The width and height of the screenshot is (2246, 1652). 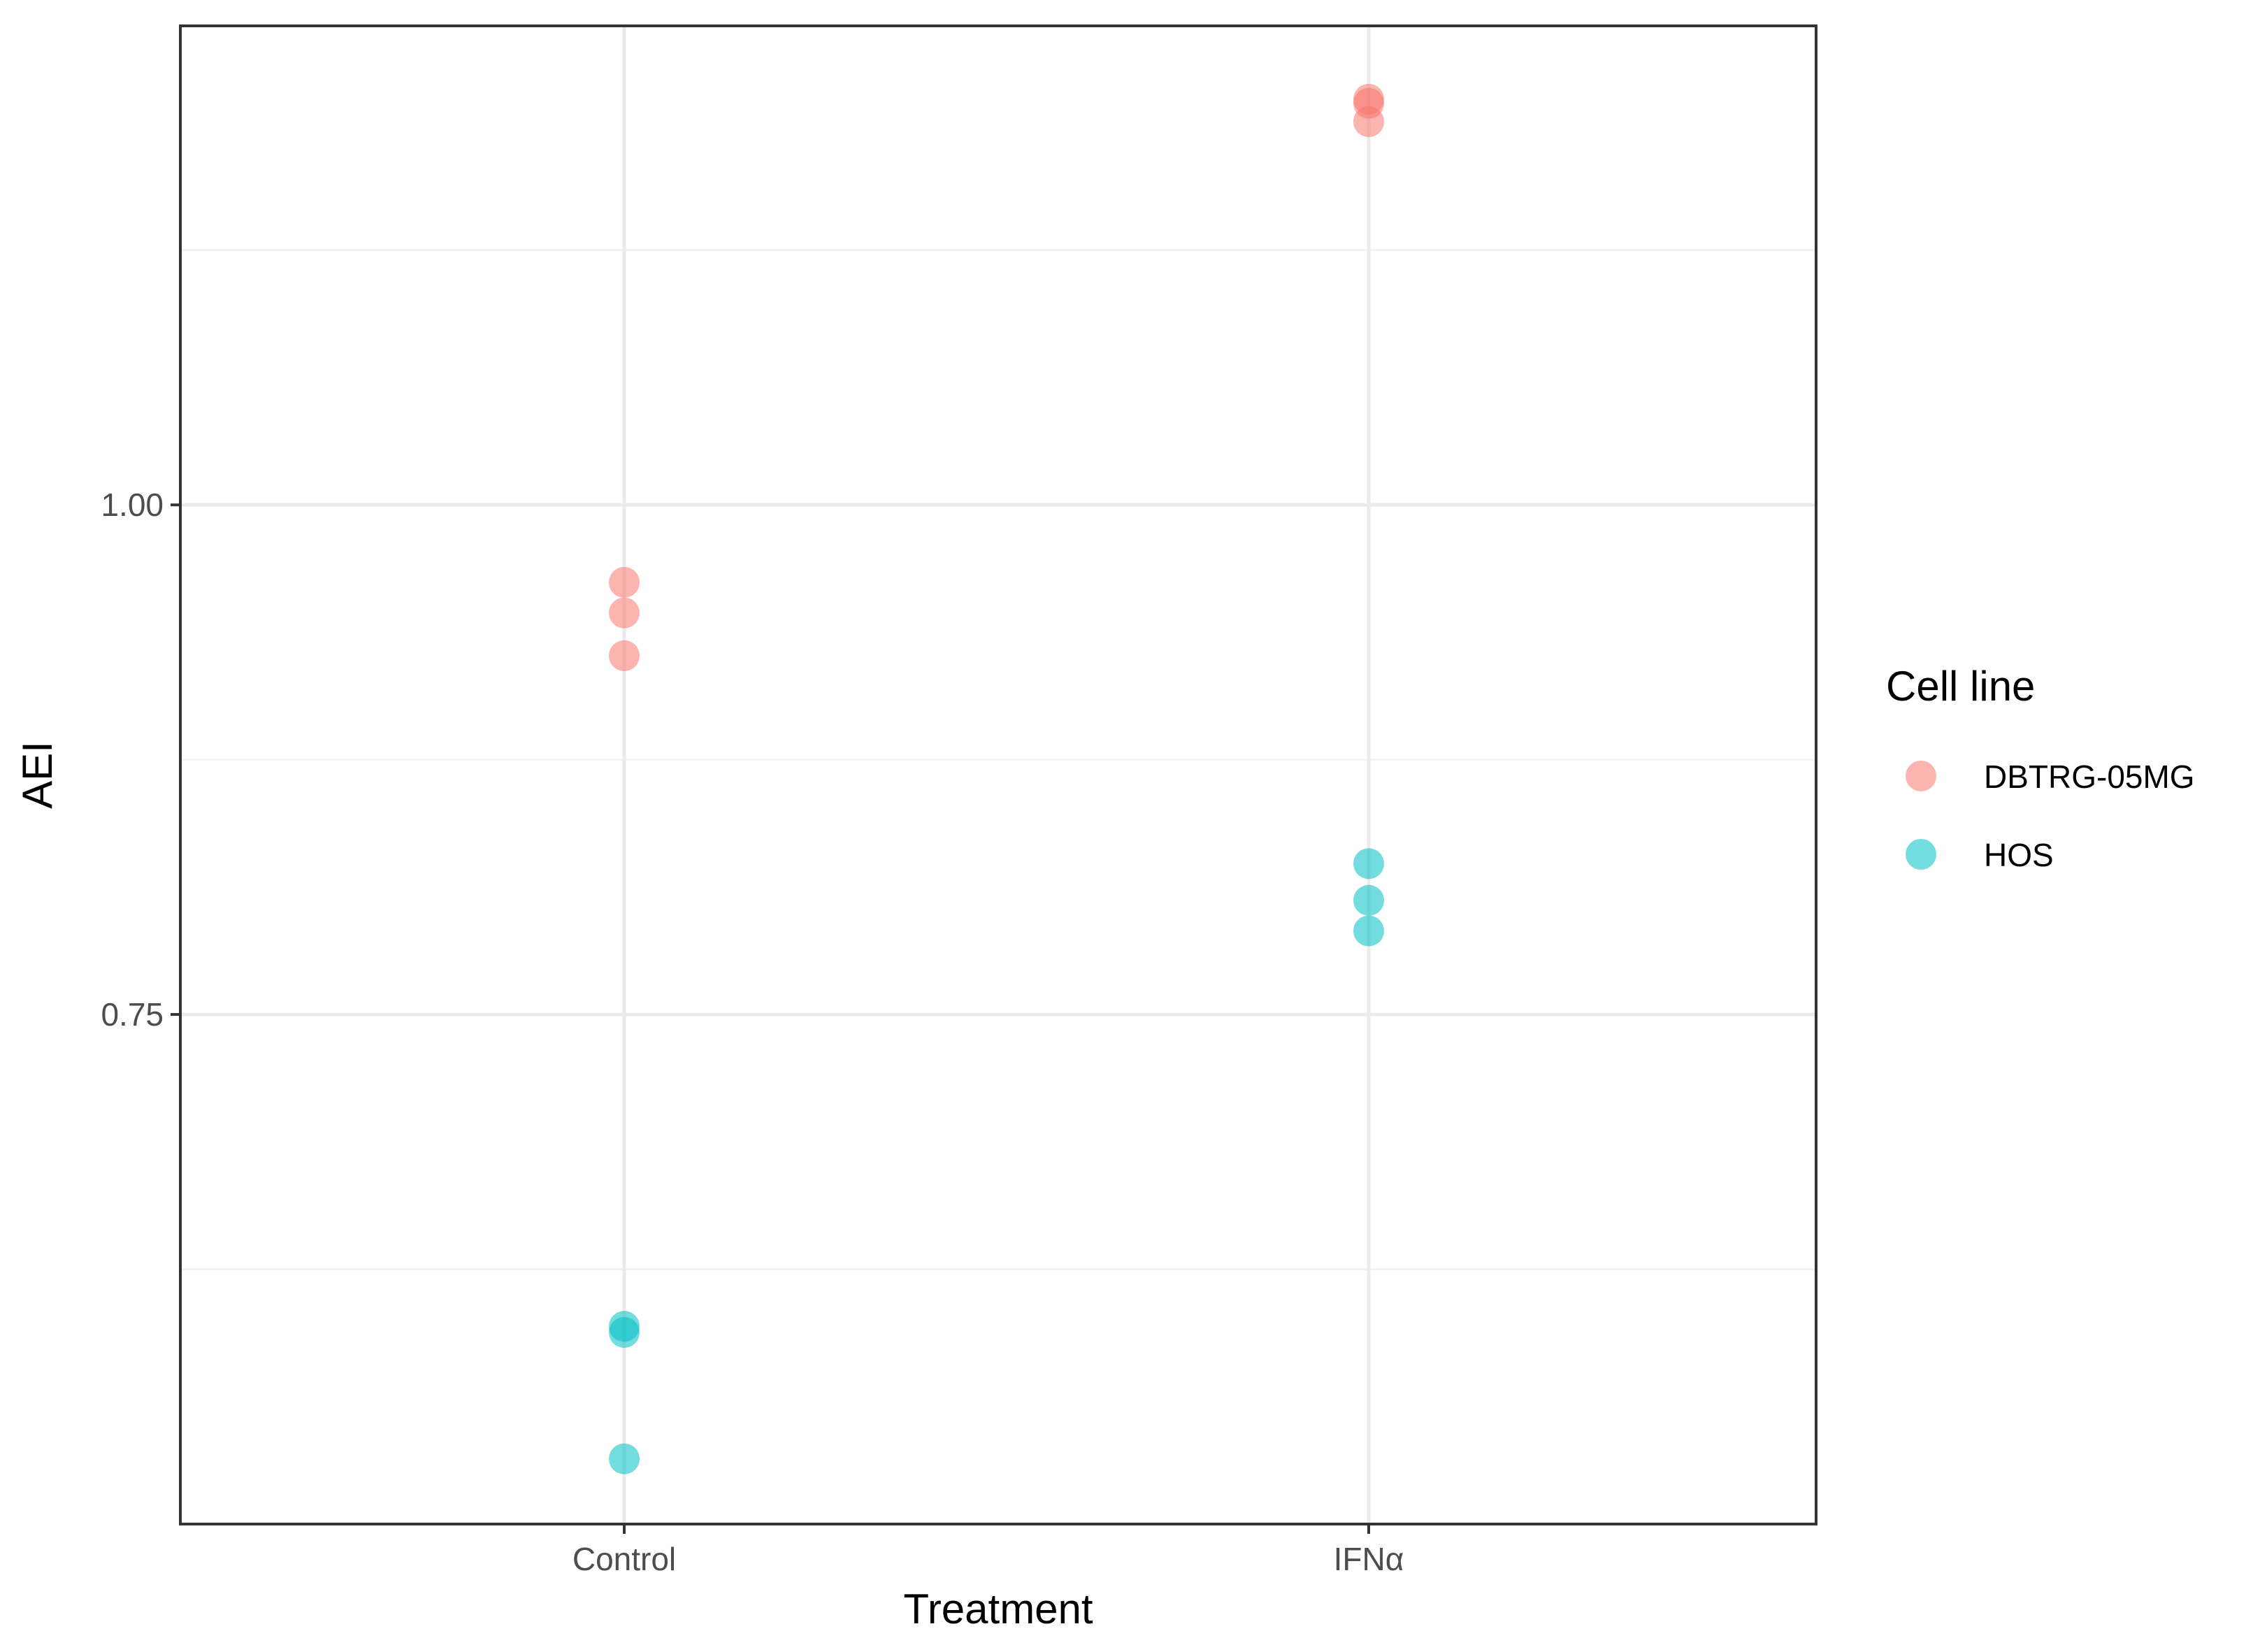 I want to click on y-tick-label: 1.00, so click(x=132, y=505).